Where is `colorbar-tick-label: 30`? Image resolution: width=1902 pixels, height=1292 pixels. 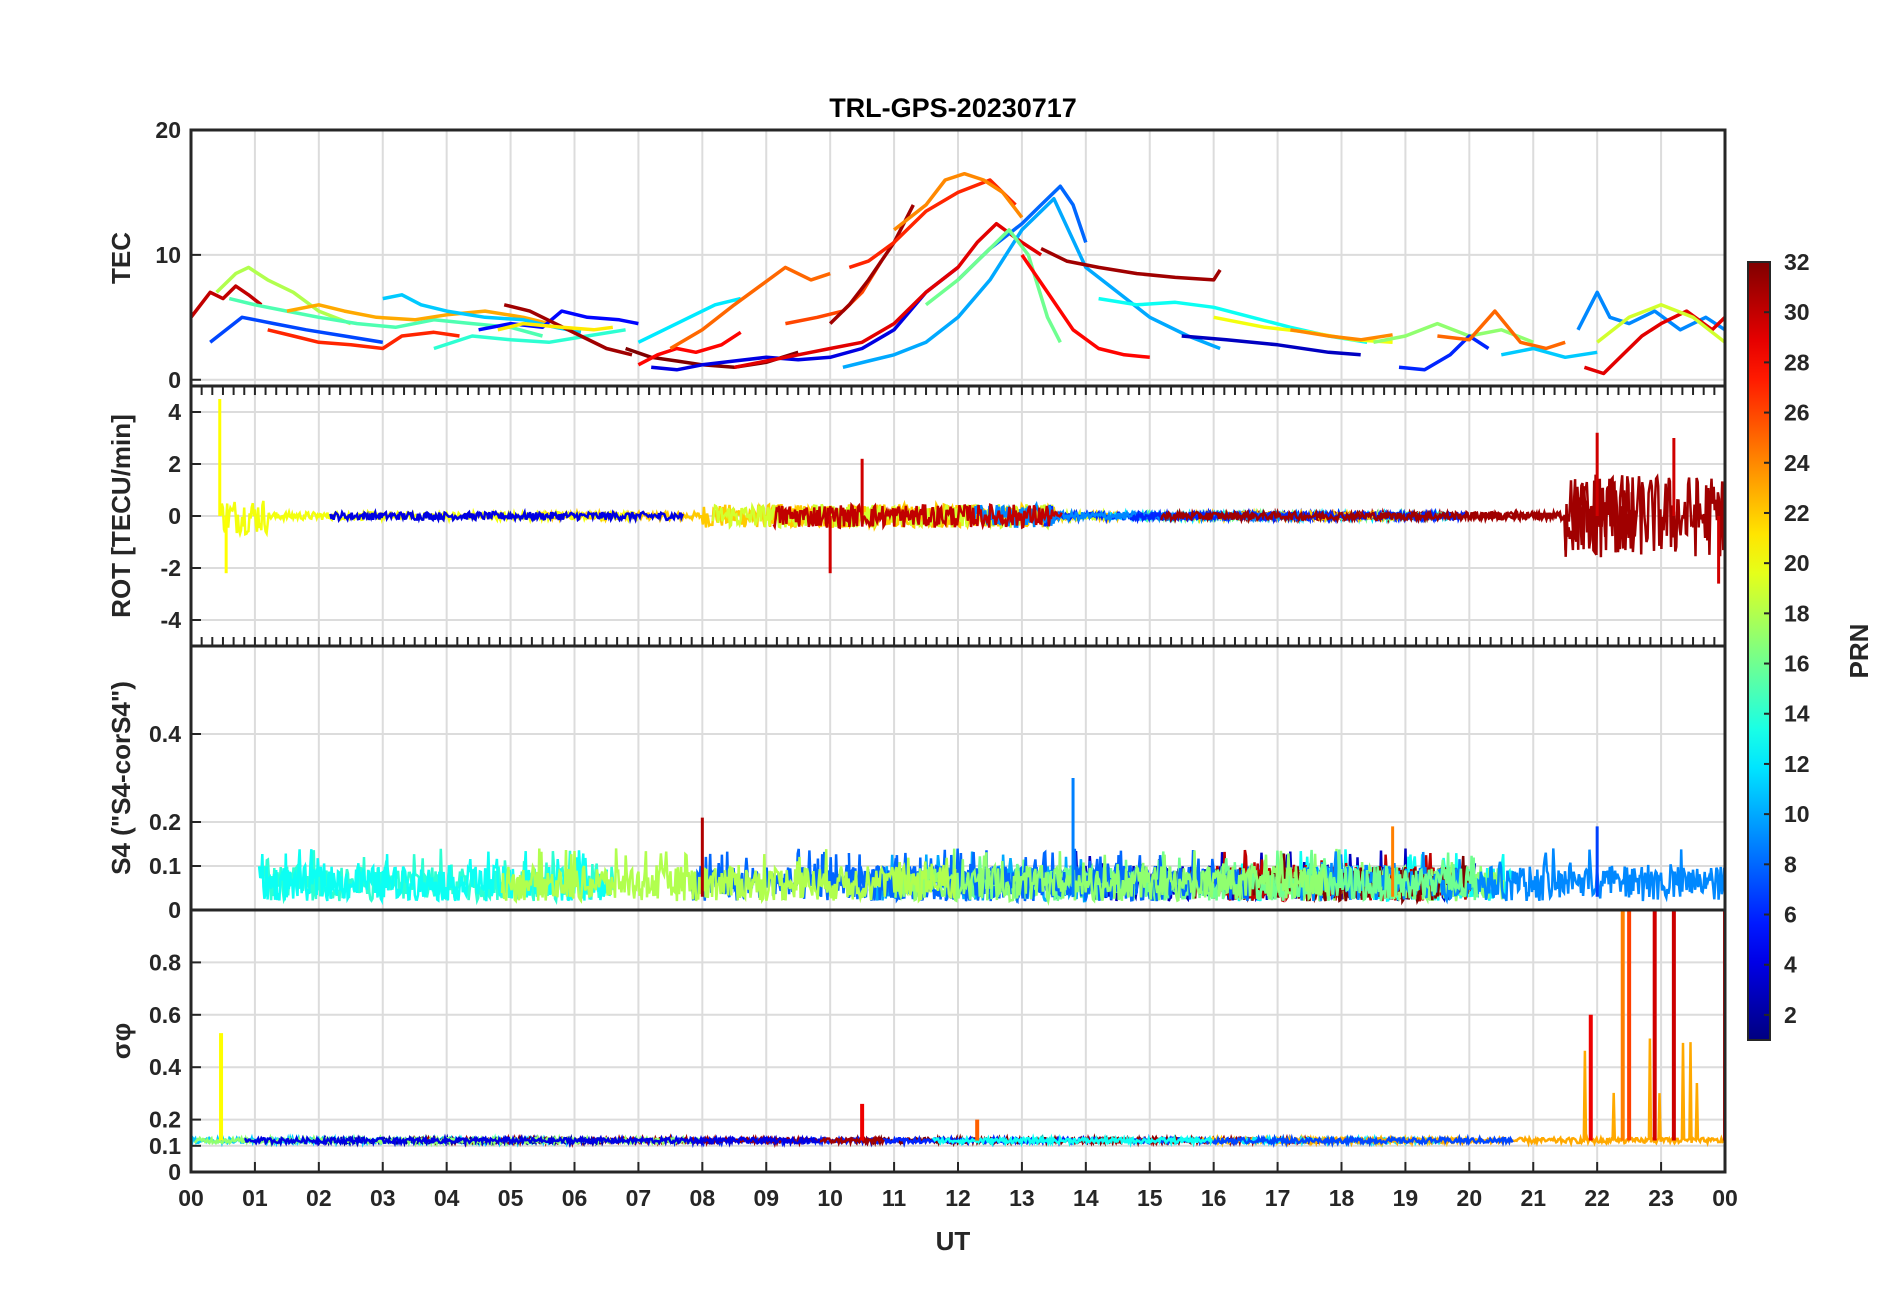 colorbar-tick-label: 30 is located at coordinates (1797, 312).